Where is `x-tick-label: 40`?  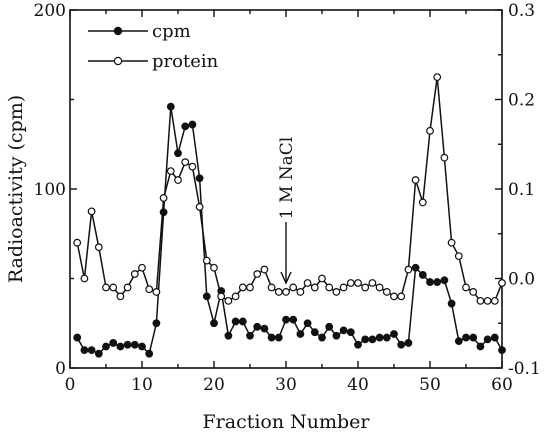
x-tick-label: 40 is located at coordinates (358, 385).